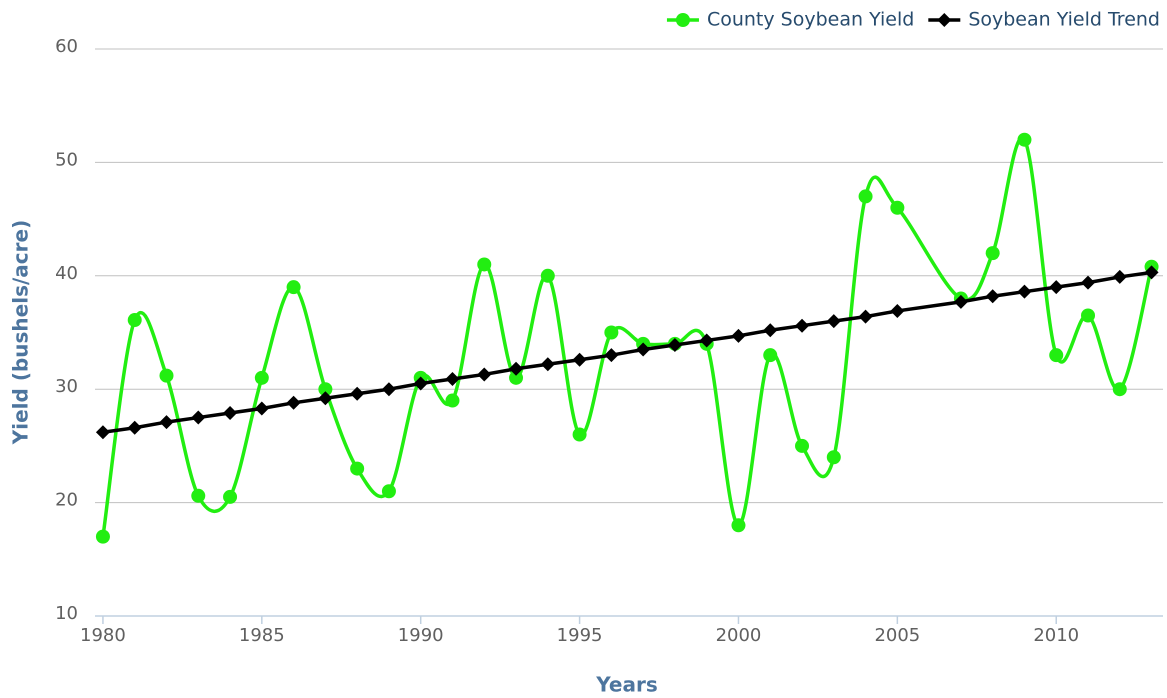 This screenshot has width=1167, height=698. I want to click on x-tick-label: 1985, so click(262, 635).